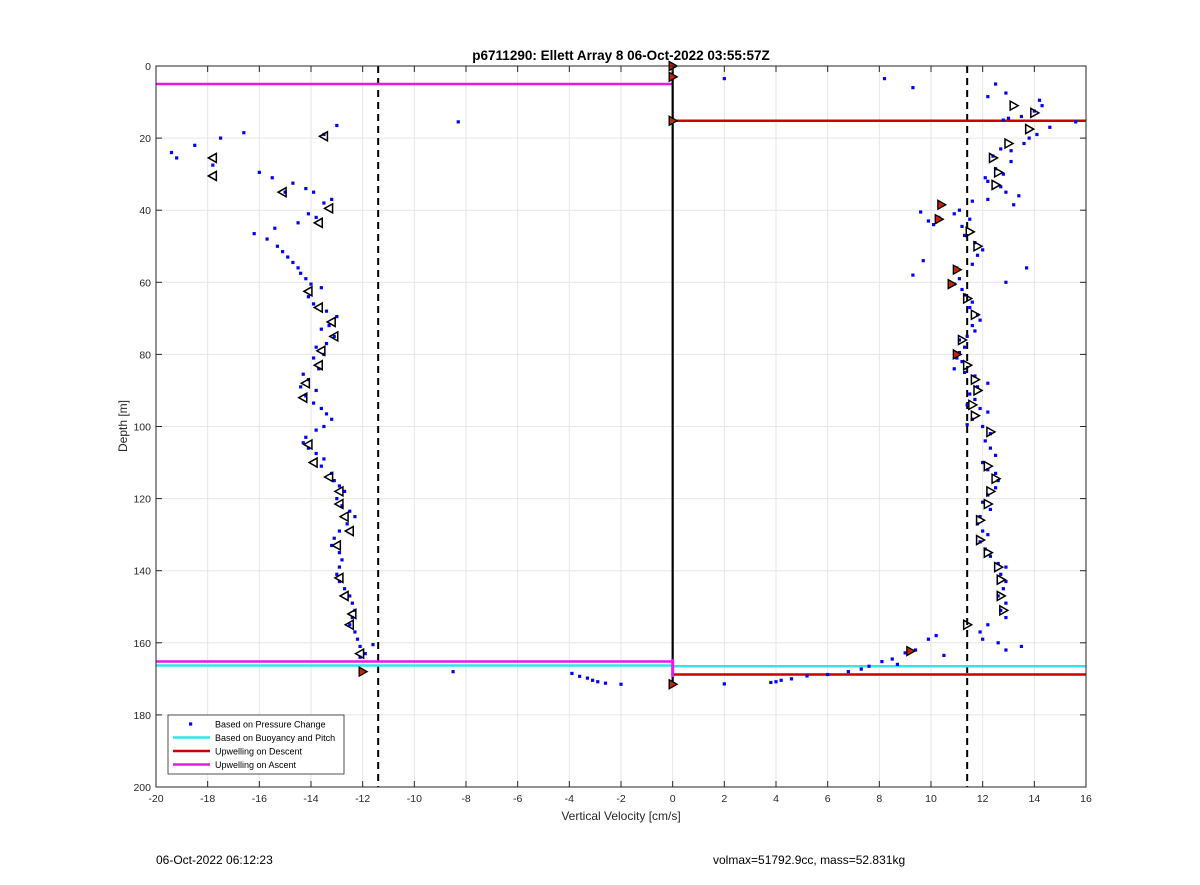  Describe the element at coordinates (517, 799) in the screenshot. I see `x-tick-label: -6` at that location.